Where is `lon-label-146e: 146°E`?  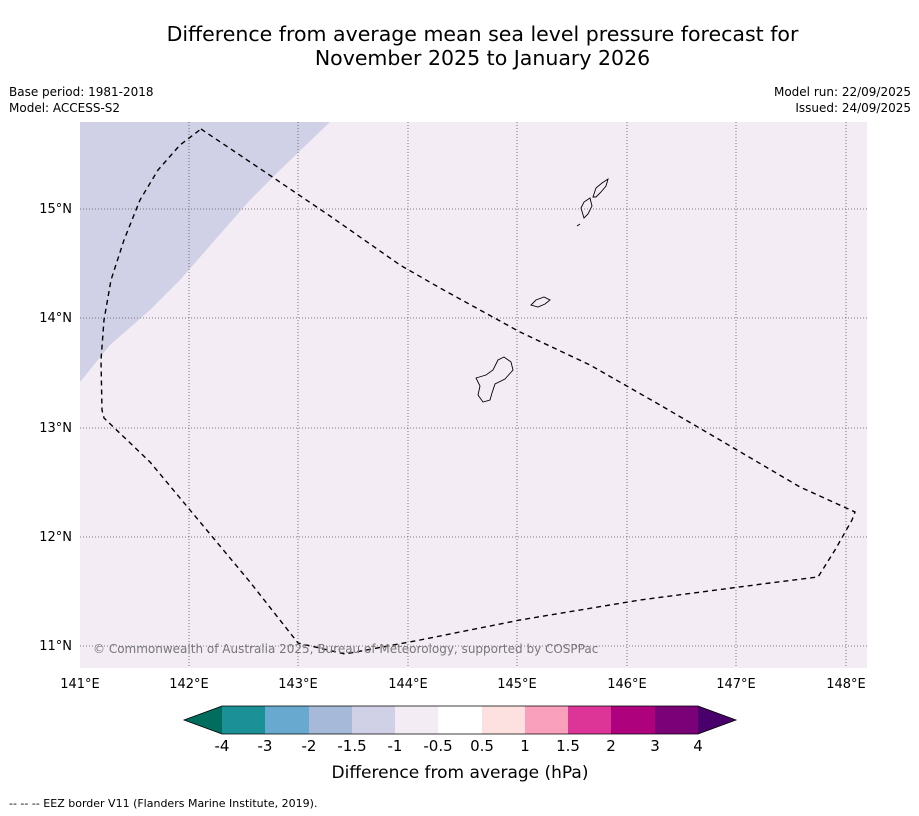 lon-label-146e: 146°E is located at coordinates (627, 684).